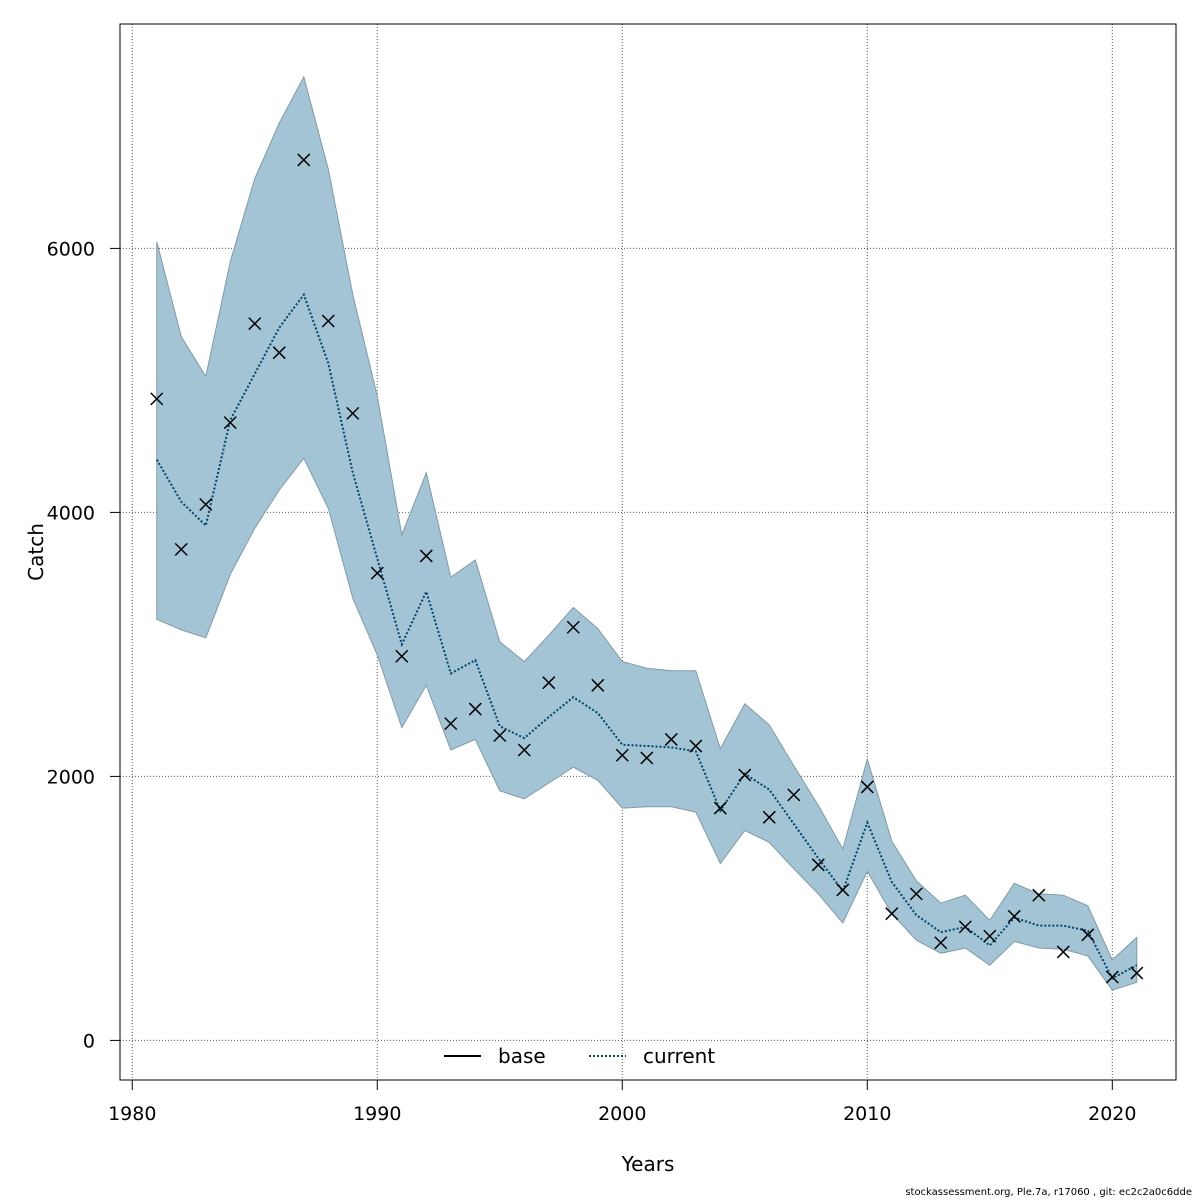 This screenshot has height=1200, width=1200. Describe the element at coordinates (36, 552) in the screenshot. I see `y-axis-label: Catch` at that location.